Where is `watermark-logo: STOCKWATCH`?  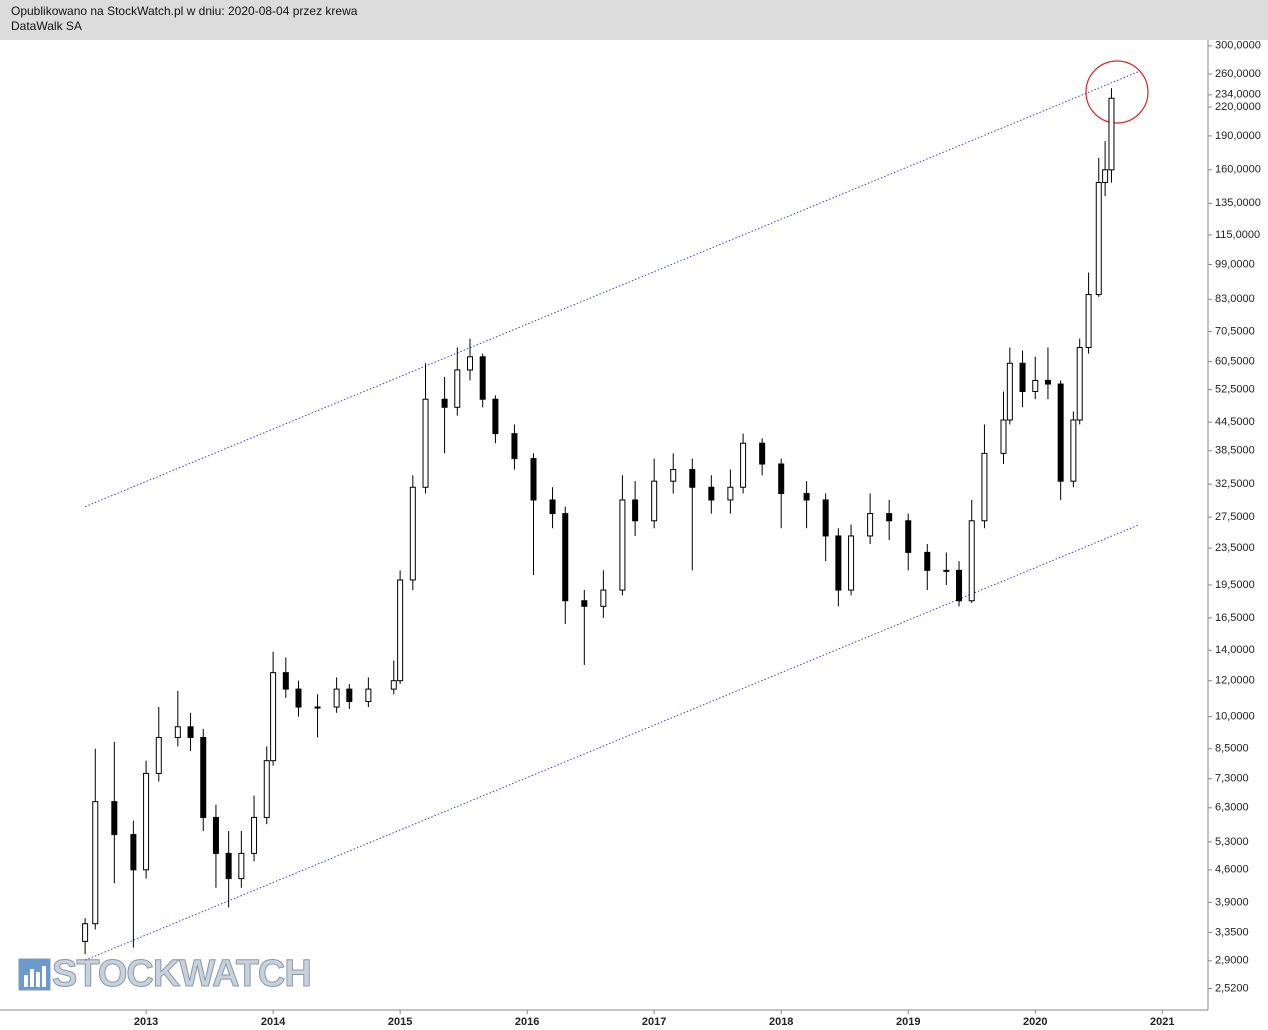
watermark-logo: STOCKWATCH is located at coordinates (165, 974).